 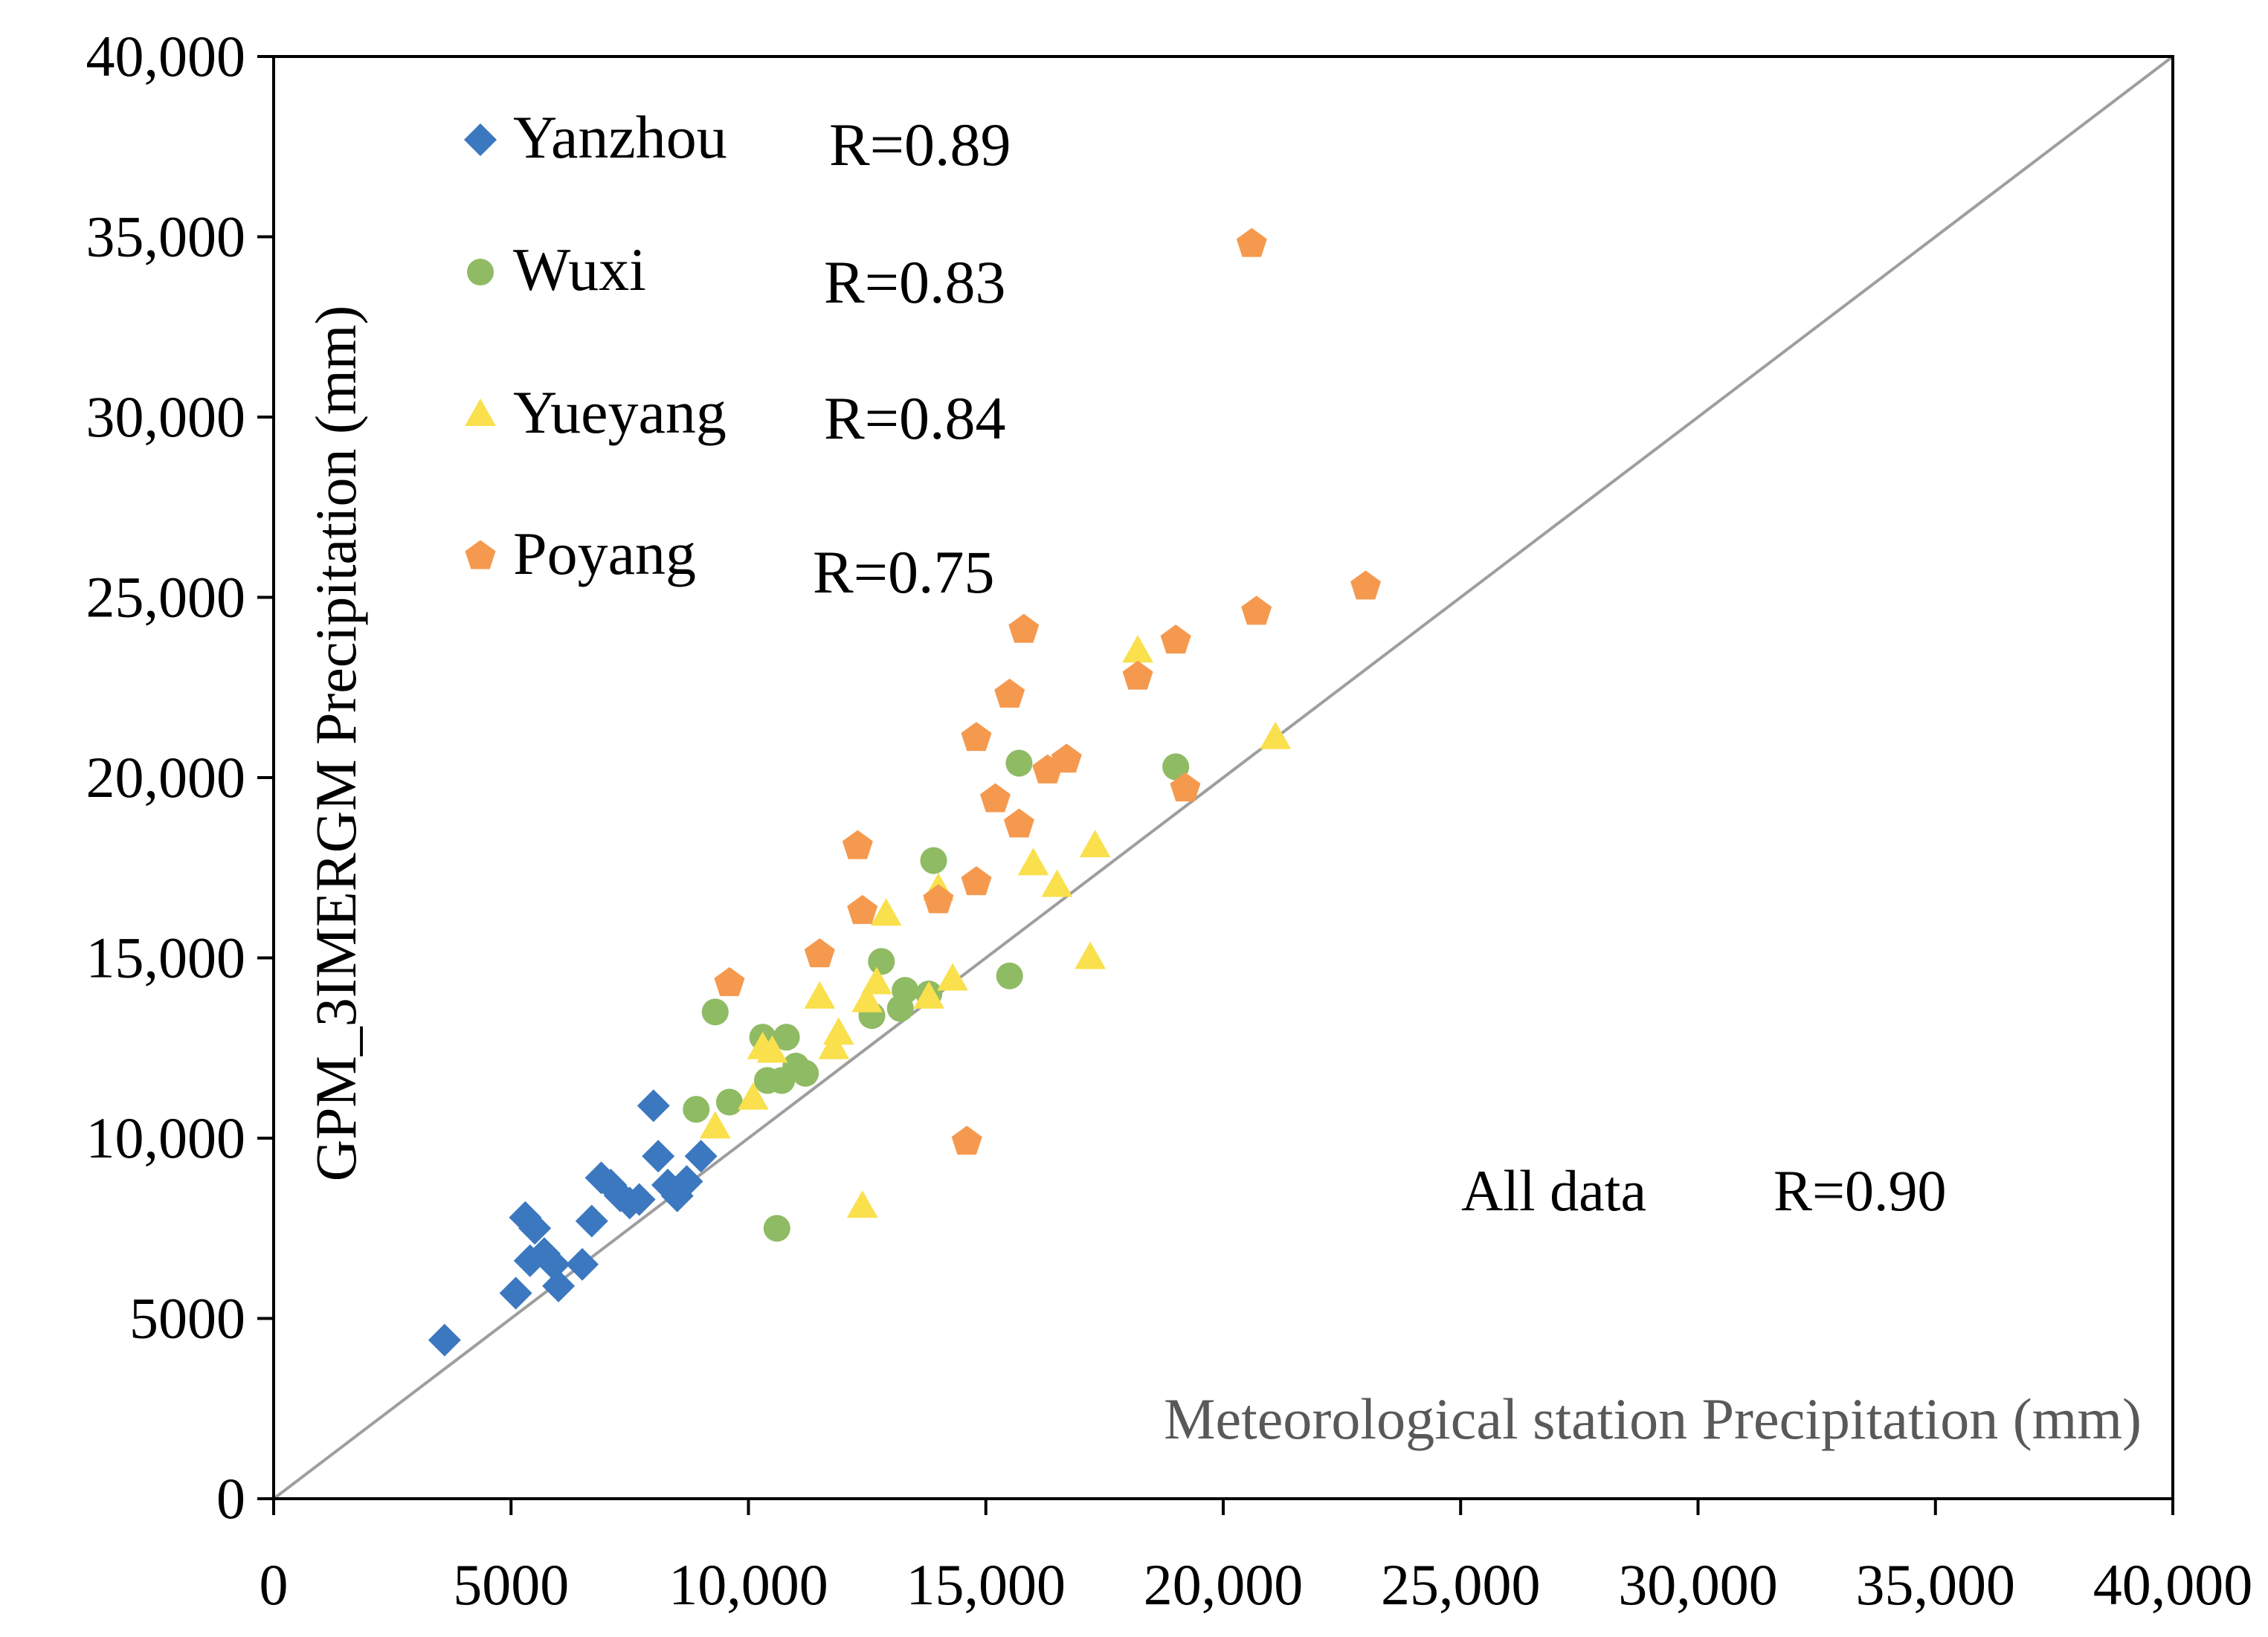 I want to click on legend-item-yueyang: Yueyang R=0.84, so click(x=735, y=415).